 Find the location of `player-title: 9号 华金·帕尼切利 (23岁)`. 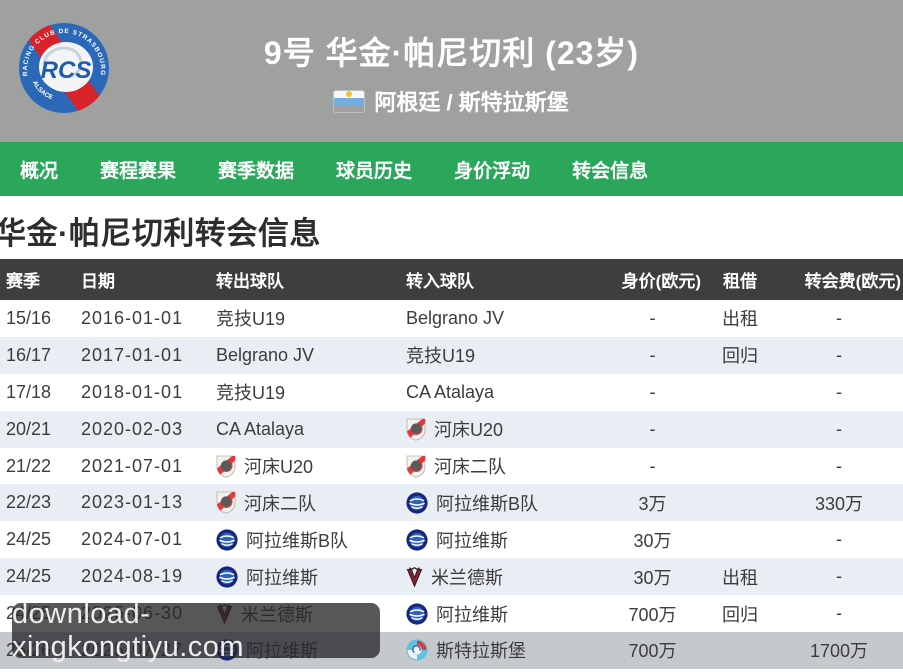

player-title: 9号 华金·帕尼切利 (23岁) is located at coordinates (451, 53).